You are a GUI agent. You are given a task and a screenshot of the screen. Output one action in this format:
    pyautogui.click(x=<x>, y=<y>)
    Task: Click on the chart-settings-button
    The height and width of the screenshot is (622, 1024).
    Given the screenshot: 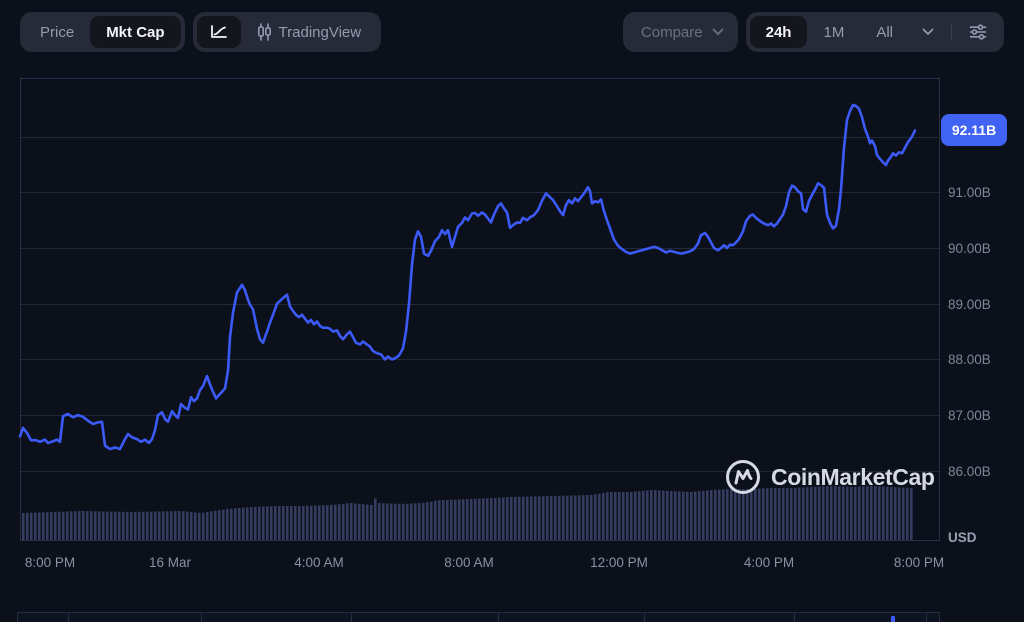 What is the action you would take?
    pyautogui.click(x=978, y=32)
    